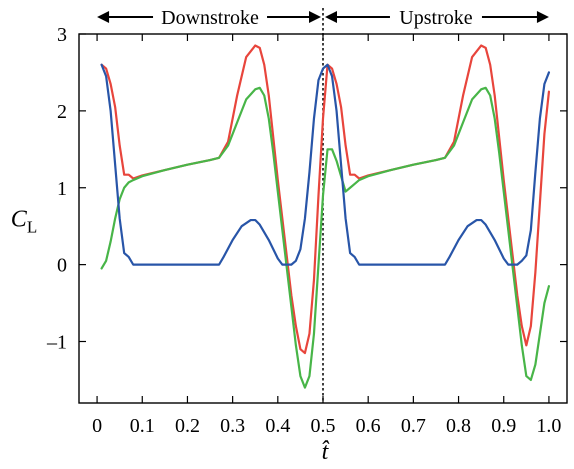 Image resolution: width=574 pixels, height=469 pixels. I want to click on x-tick-label: 0.7, so click(413, 426).